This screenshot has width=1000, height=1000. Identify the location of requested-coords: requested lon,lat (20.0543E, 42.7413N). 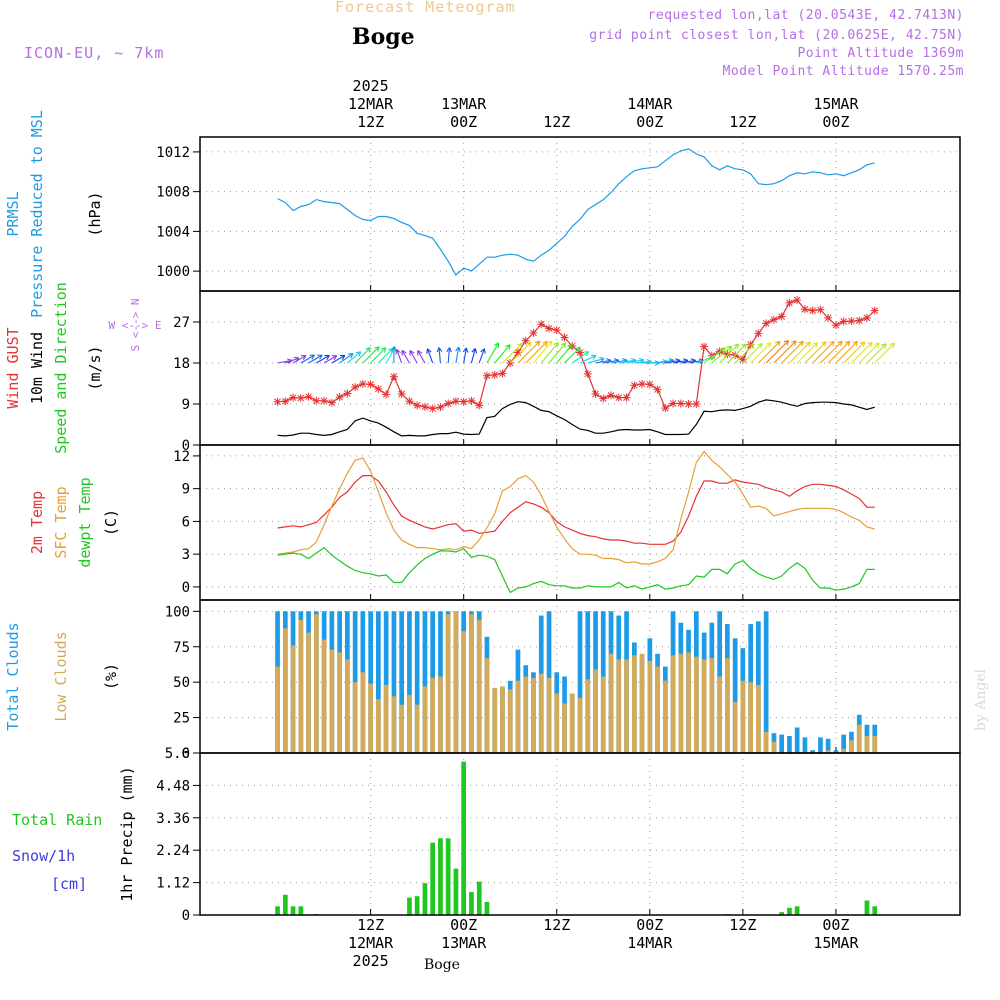
(805, 15).